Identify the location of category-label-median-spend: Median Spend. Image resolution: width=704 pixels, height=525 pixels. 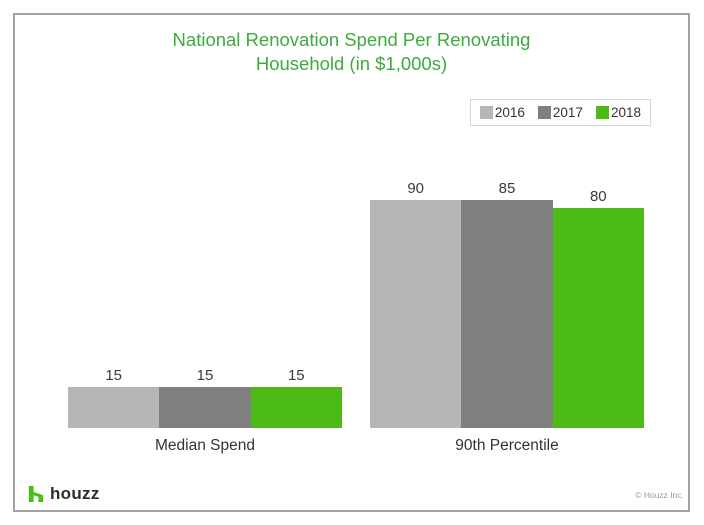
(205, 445).